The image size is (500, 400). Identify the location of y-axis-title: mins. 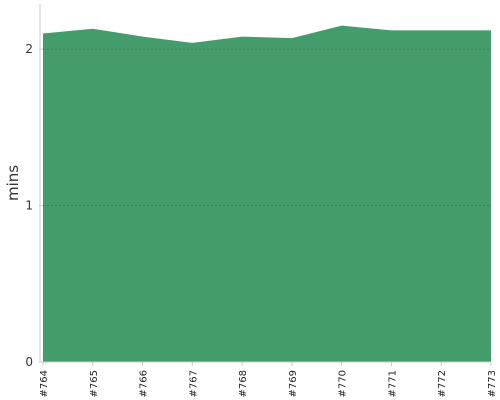
(13, 183).